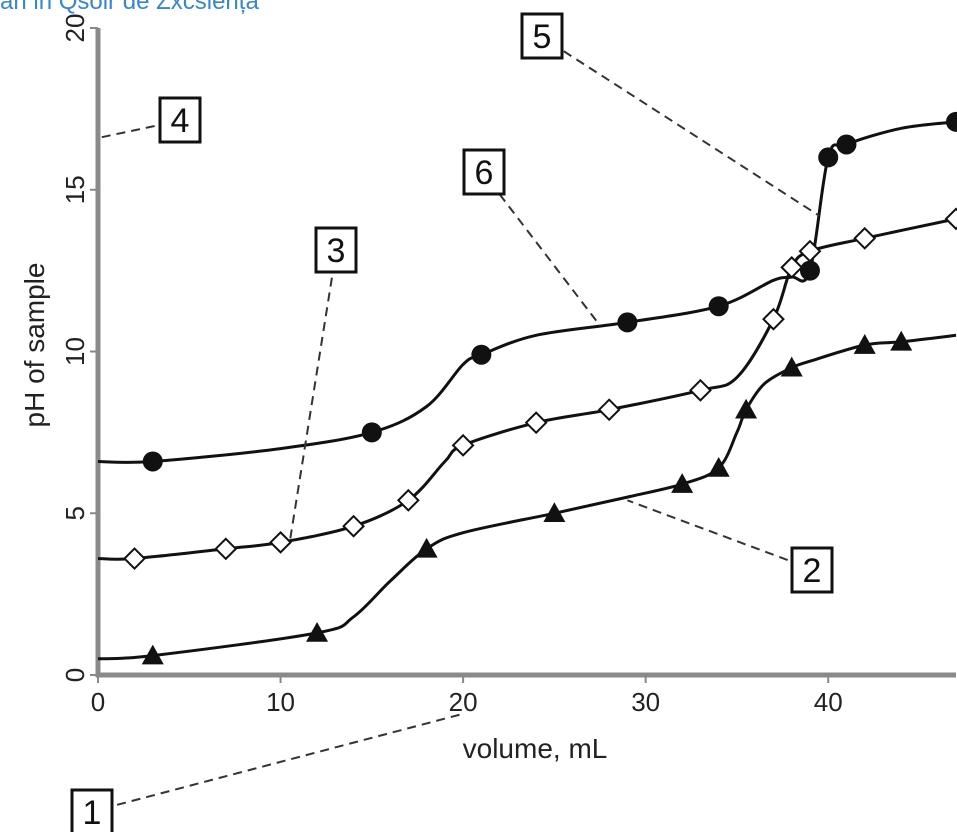 The height and width of the screenshot is (832, 957). I want to click on header-text: an in Qsolr de Zxcsiența, so click(129, 7).